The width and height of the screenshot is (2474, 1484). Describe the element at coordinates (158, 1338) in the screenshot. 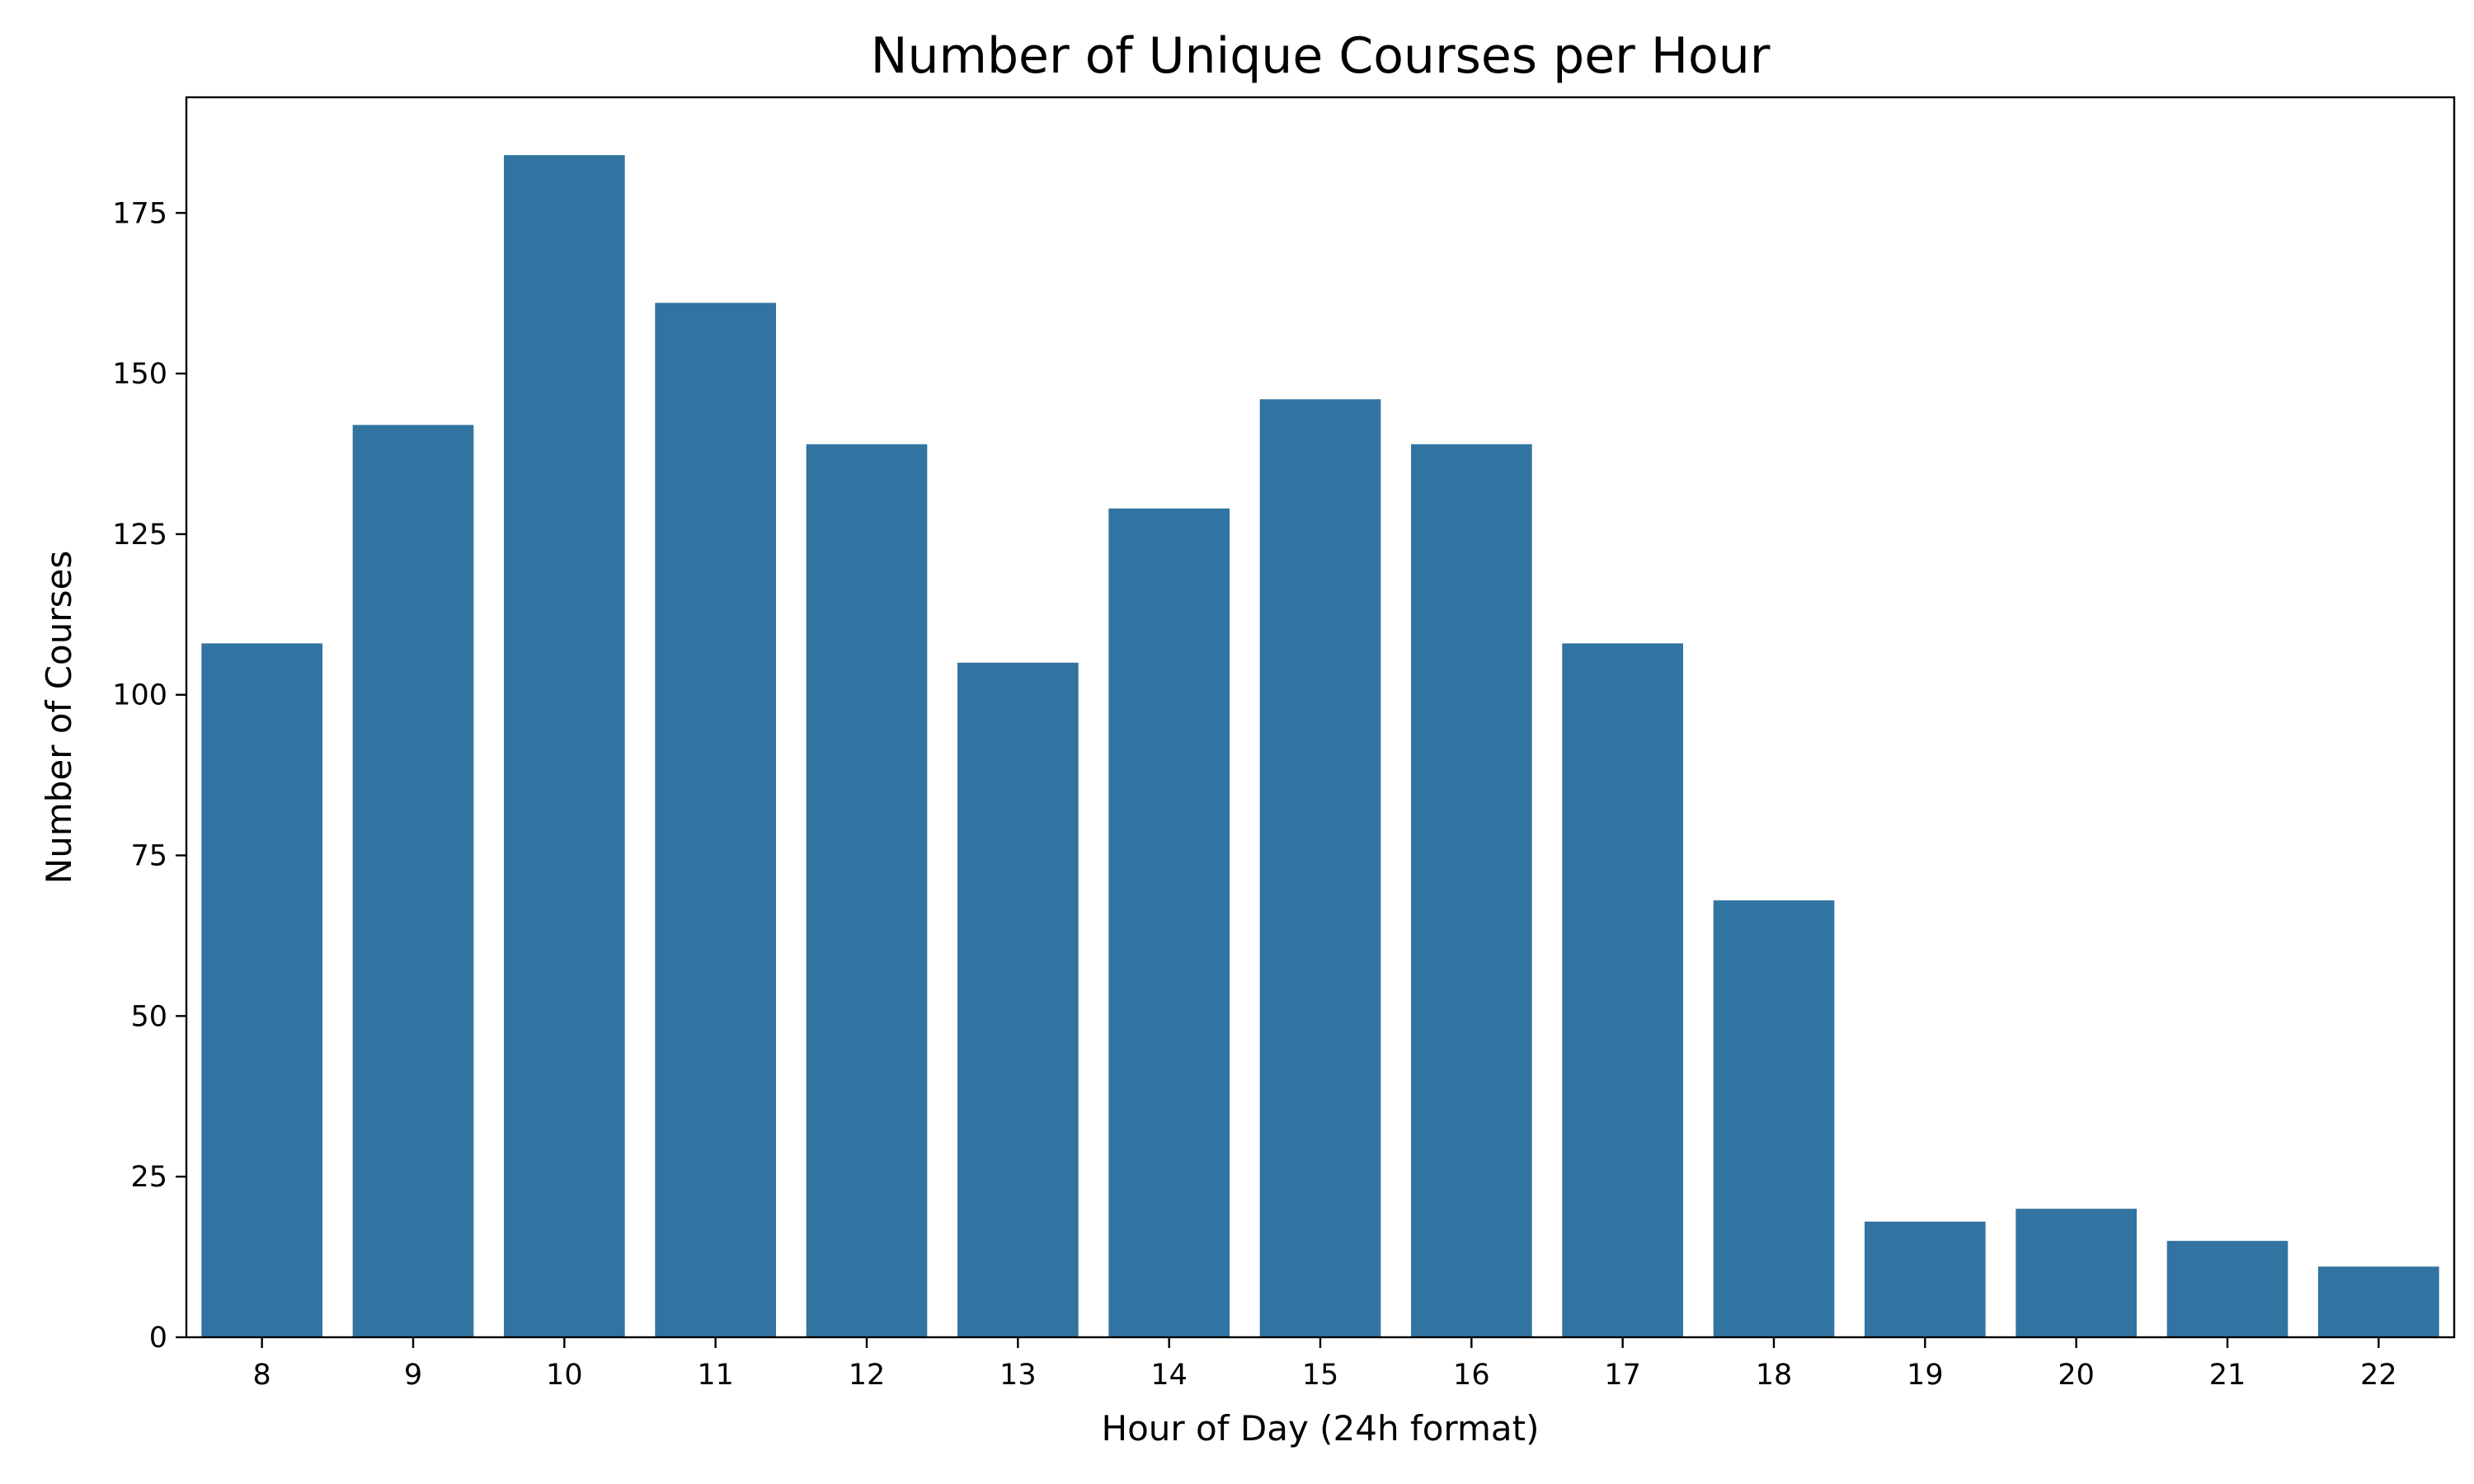

I see `y-tick-label: 0` at that location.